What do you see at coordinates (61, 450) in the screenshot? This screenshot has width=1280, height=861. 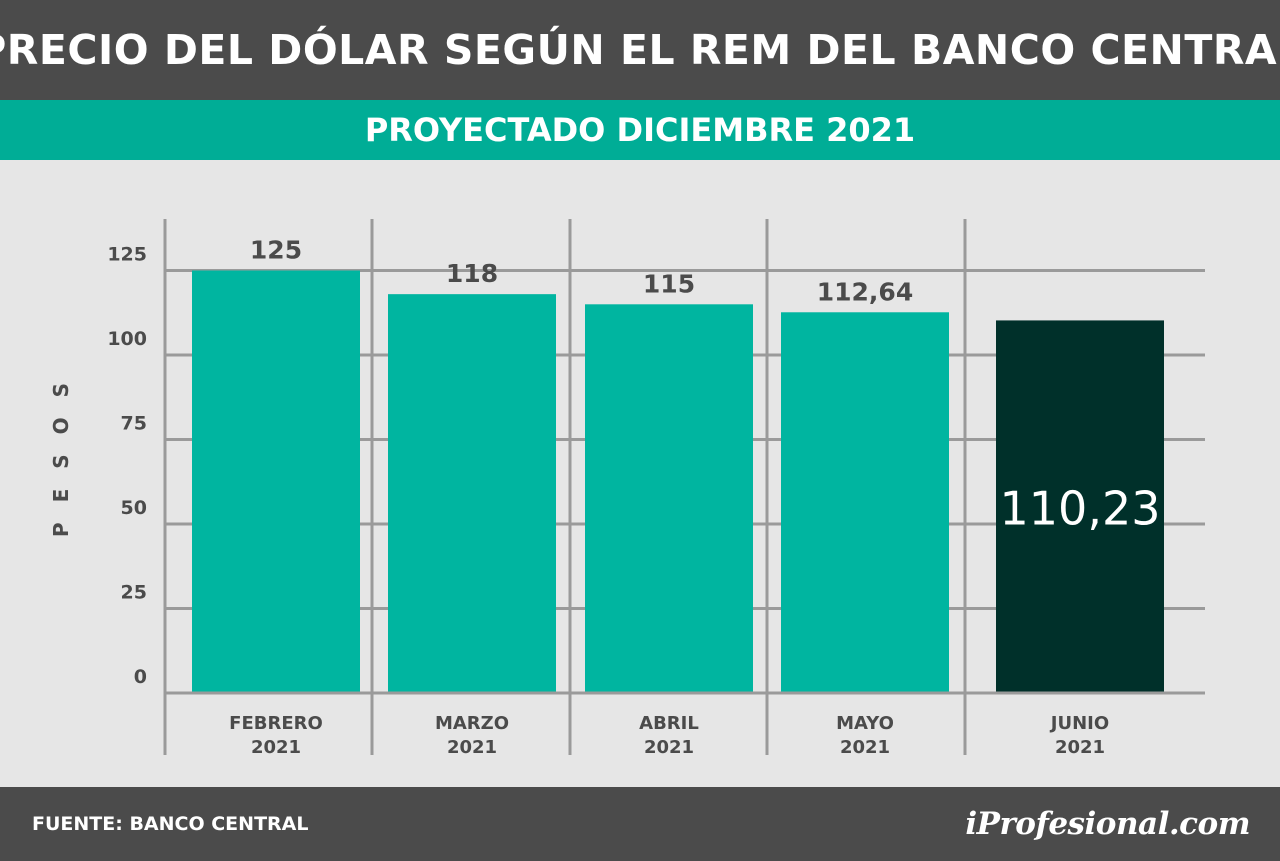 I see `y-axis-label: PESOS` at bounding box center [61, 450].